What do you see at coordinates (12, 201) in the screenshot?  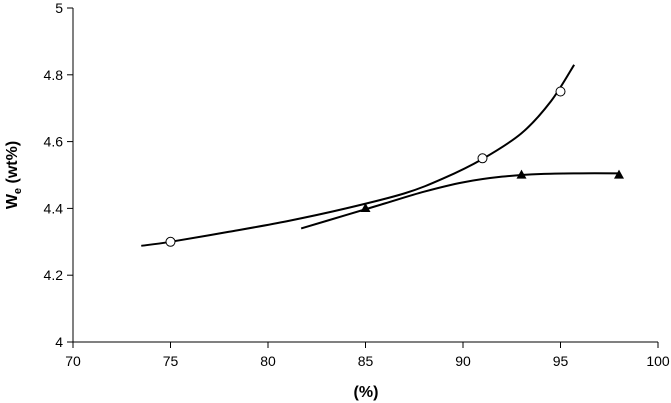 I see `y-axis-title-main: W` at bounding box center [12, 201].